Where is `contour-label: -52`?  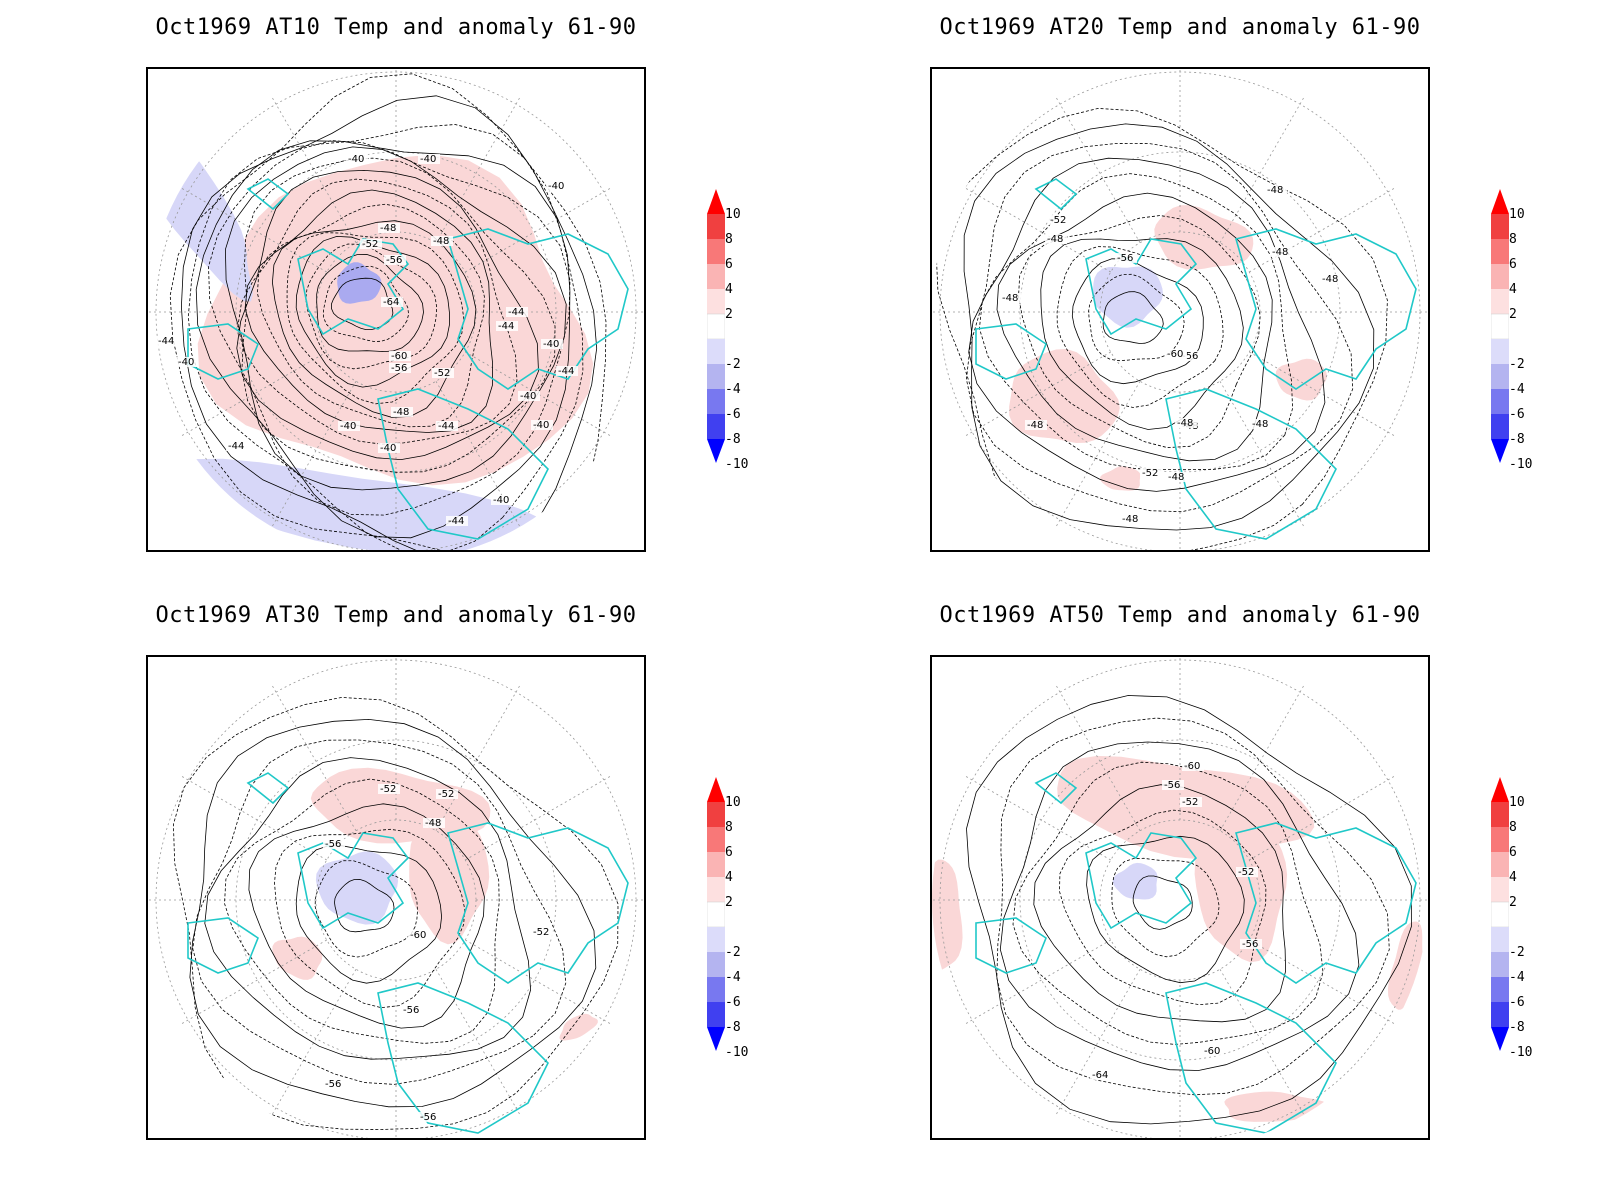
contour-label: -52 is located at coordinates (1190, 802).